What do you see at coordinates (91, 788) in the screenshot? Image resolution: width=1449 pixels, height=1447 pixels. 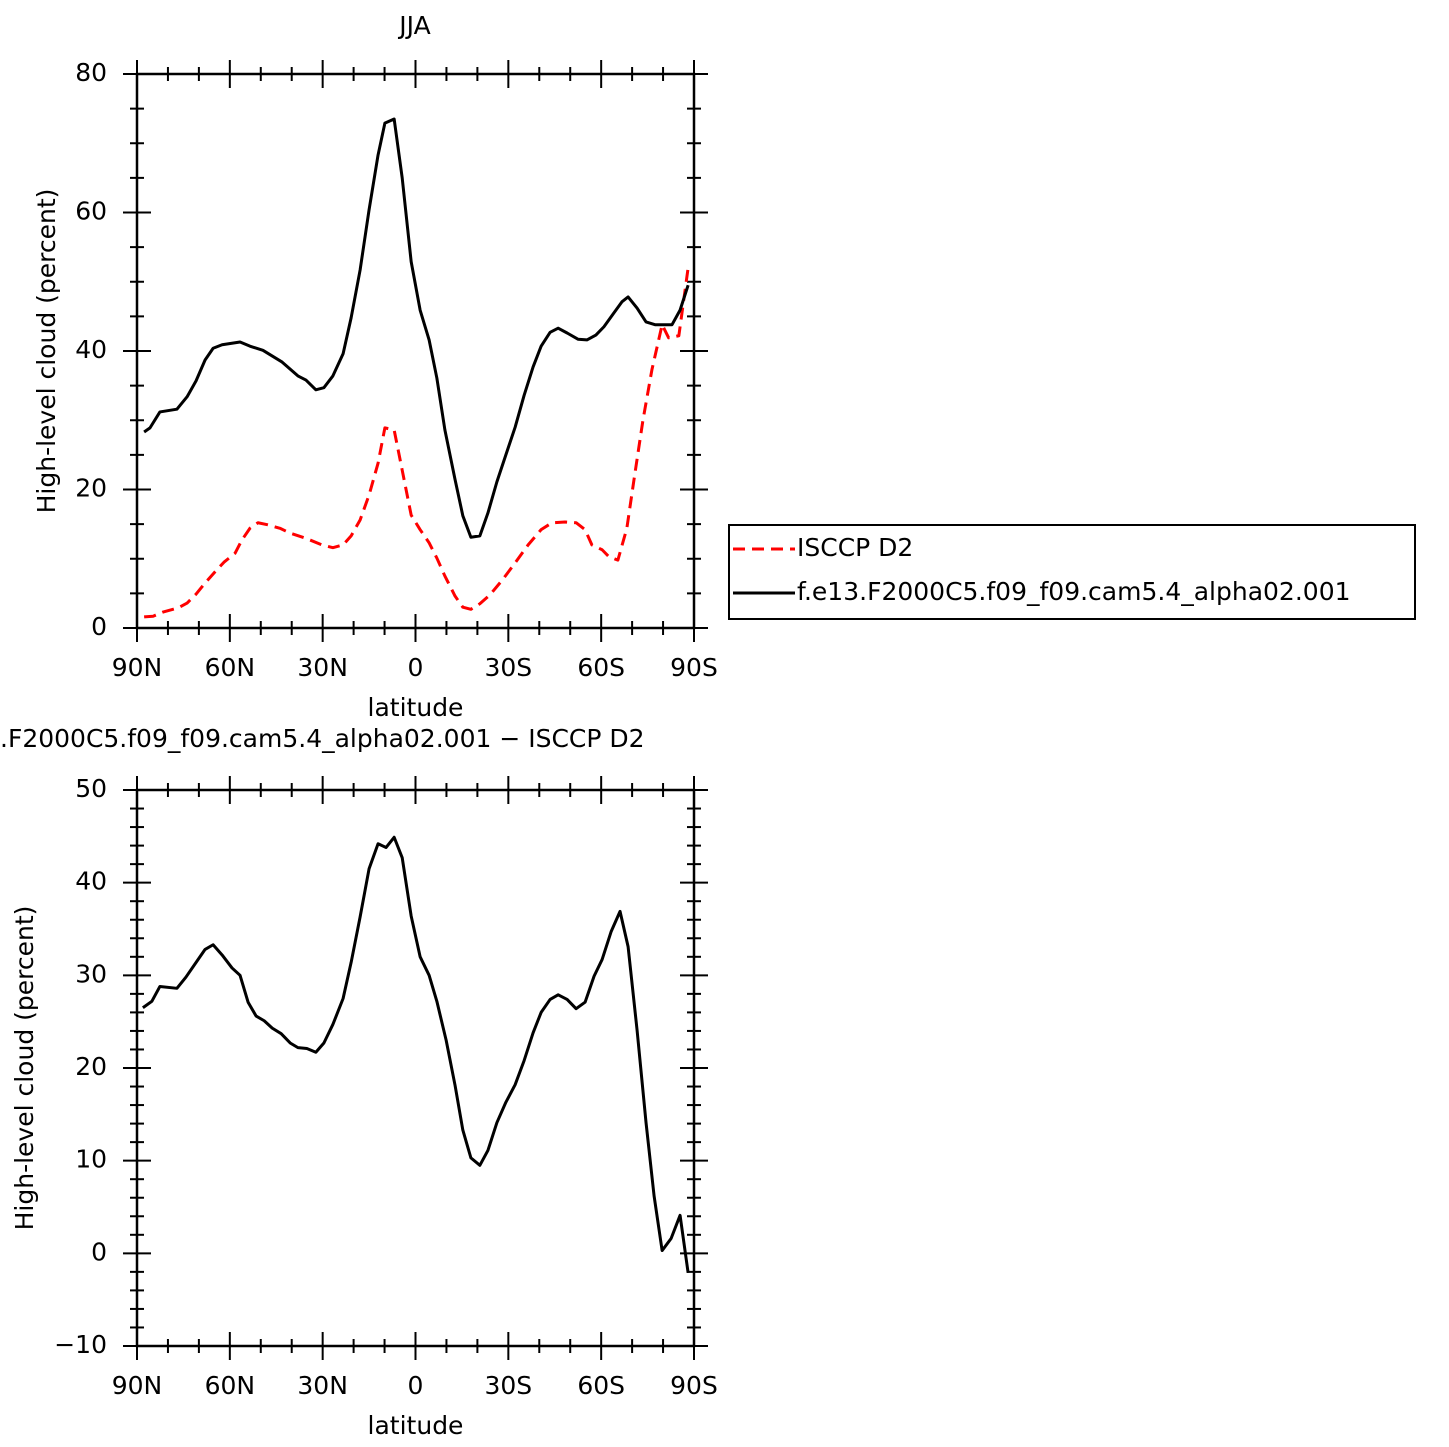 I see `y-tick-label: 50` at bounding box center [91, 788].